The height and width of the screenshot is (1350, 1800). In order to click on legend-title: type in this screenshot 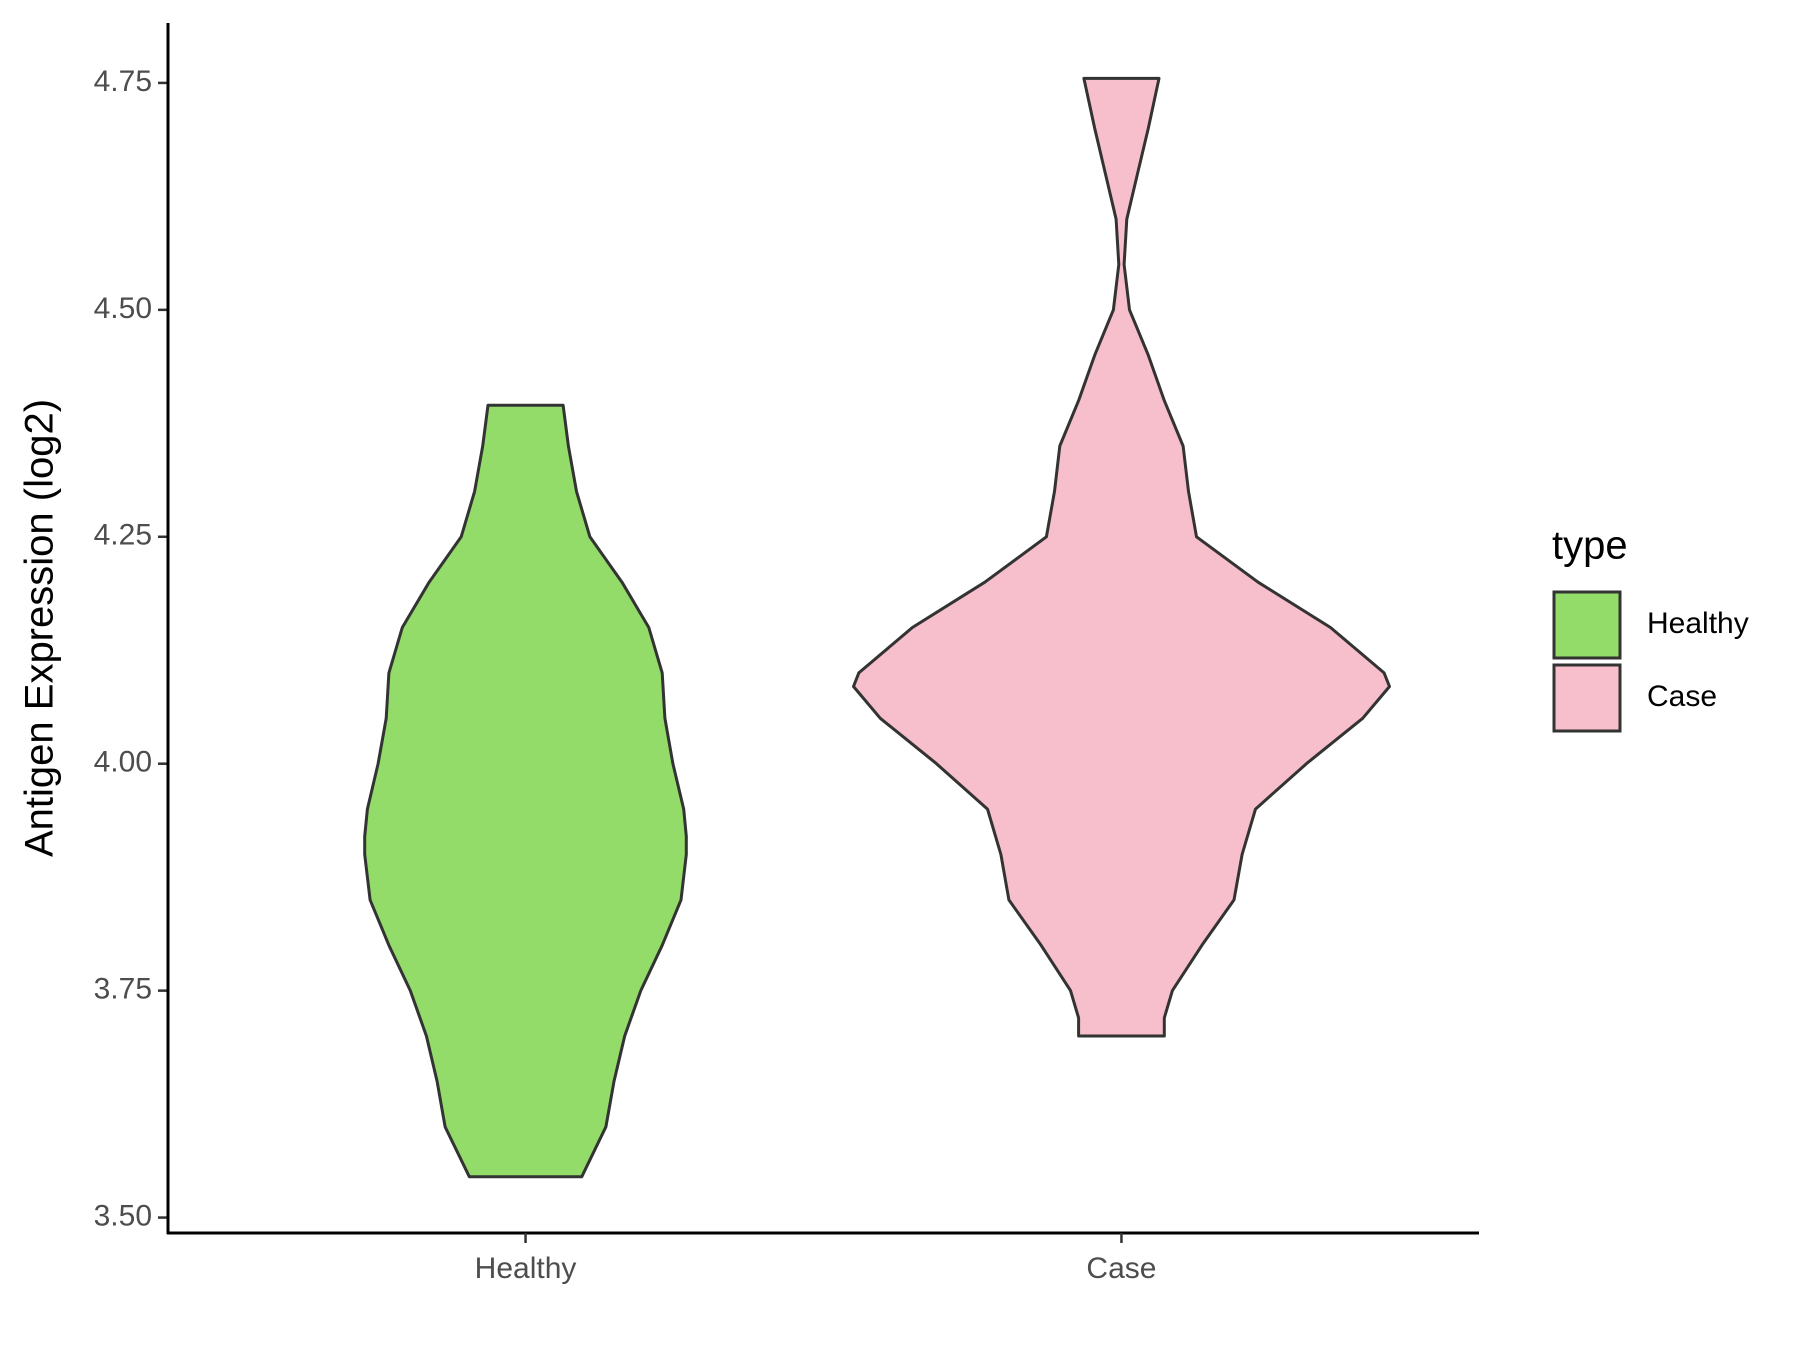, I will do `click(1590, 546)`.